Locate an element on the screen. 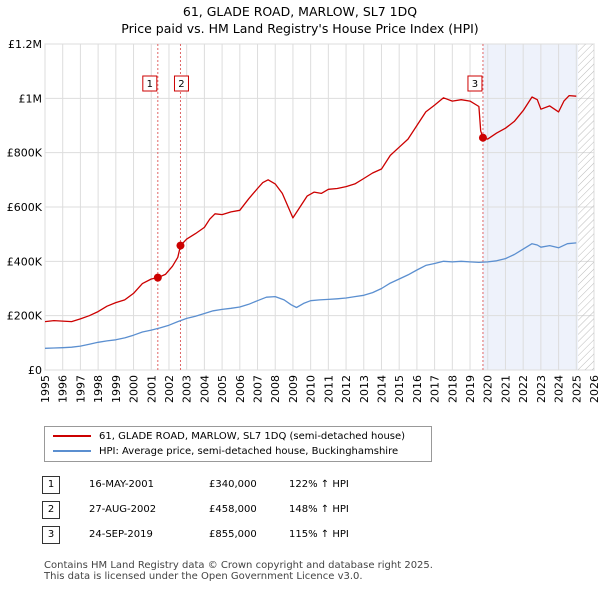  table-cell-id: 2 is located at coordinates (65, 509).